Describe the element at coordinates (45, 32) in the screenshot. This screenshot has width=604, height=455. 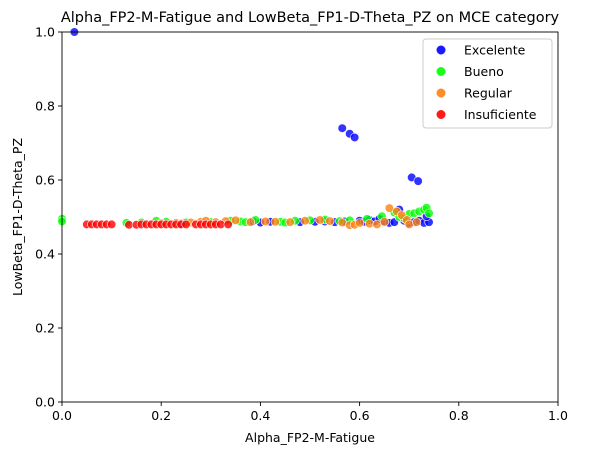
I see `y-tick-label-5: 1.0` at that location.